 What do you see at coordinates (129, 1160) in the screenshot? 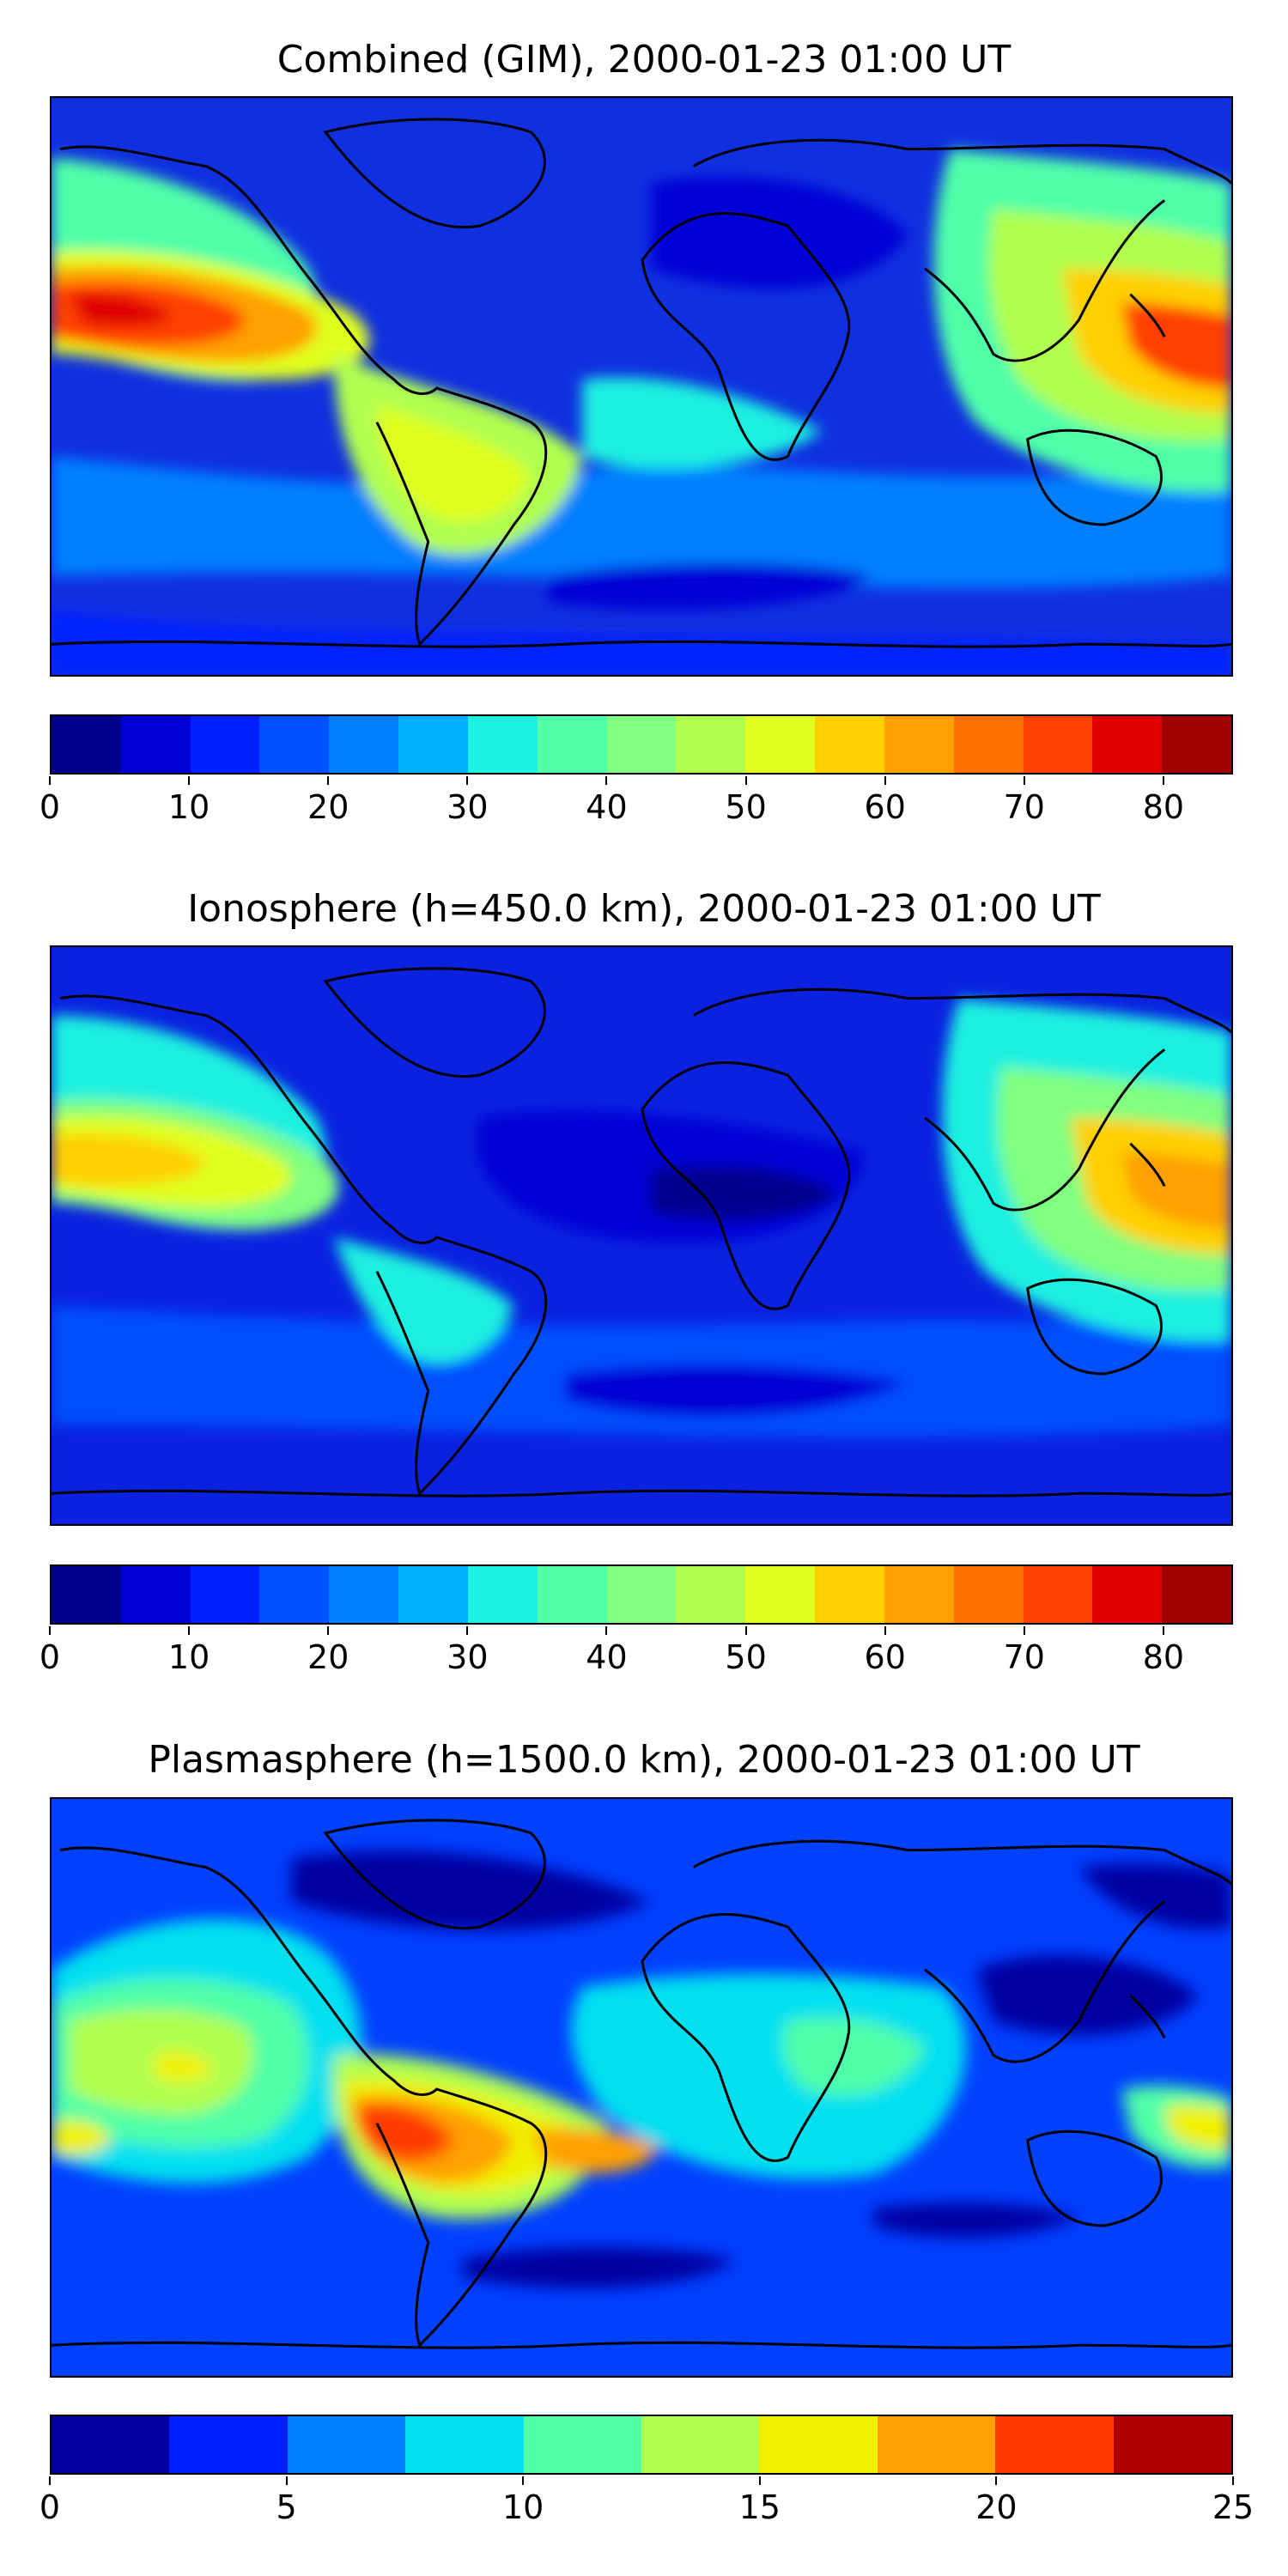
I see `contour-pacific-east-max` at bounding box center [129, 1160].